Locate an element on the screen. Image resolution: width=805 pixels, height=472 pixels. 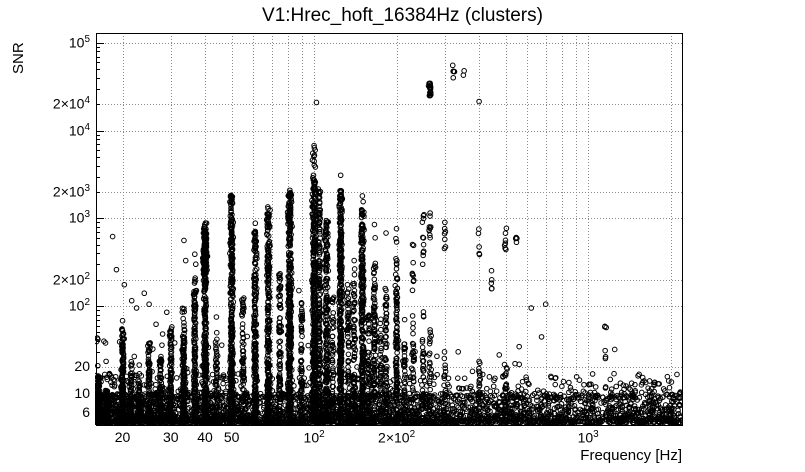
x-tick-label: 50 is located at coordinates (231, 437).